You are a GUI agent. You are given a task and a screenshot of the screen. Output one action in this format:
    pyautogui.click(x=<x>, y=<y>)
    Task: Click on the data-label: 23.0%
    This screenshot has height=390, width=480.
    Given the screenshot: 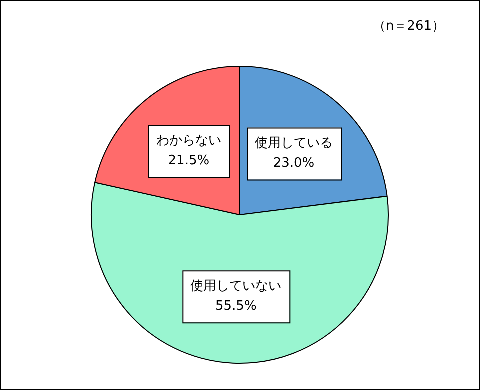 What is the action you would take?
    pyautogui.click(x=294, y=164)
    